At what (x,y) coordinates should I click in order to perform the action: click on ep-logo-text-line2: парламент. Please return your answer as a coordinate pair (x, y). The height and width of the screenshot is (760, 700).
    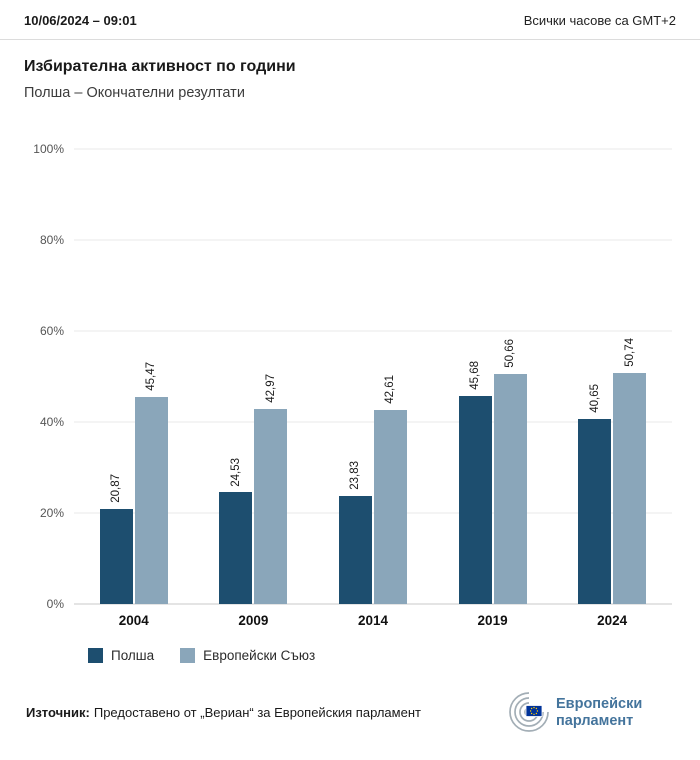
    Looking at the image, I should click on (594, 721).